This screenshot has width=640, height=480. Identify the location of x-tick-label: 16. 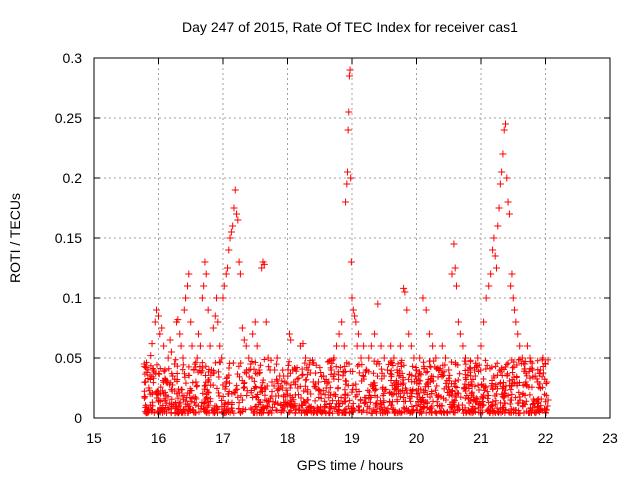
(159, 438).